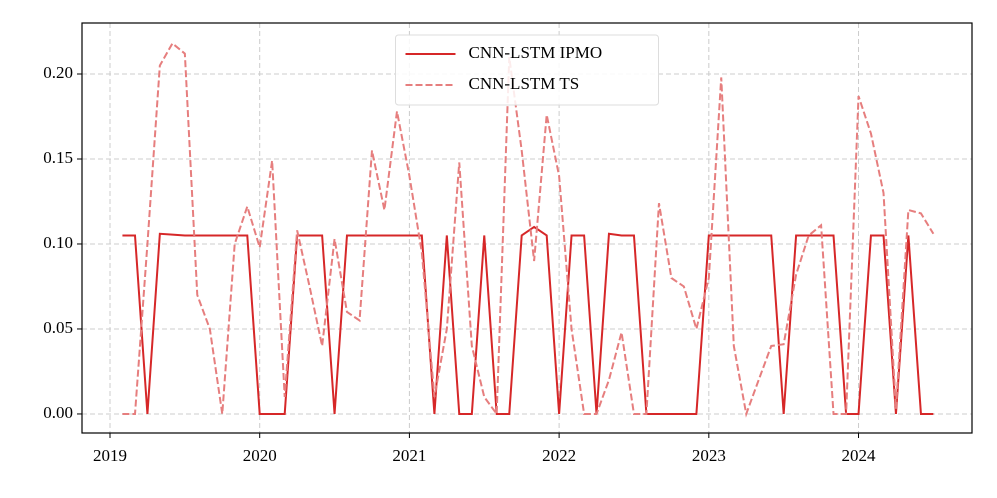  I want to click on legend: CNN-LSTM IPMO CNN-LSTM TS, so click(527, 70).